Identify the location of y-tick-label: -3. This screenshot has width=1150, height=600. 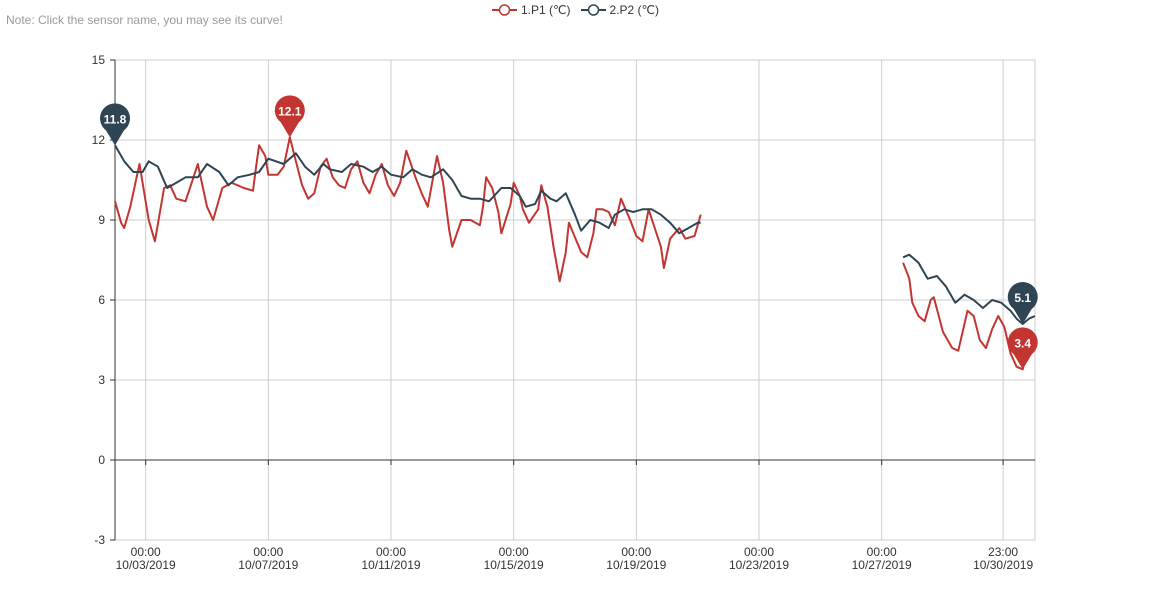
(99, 540).